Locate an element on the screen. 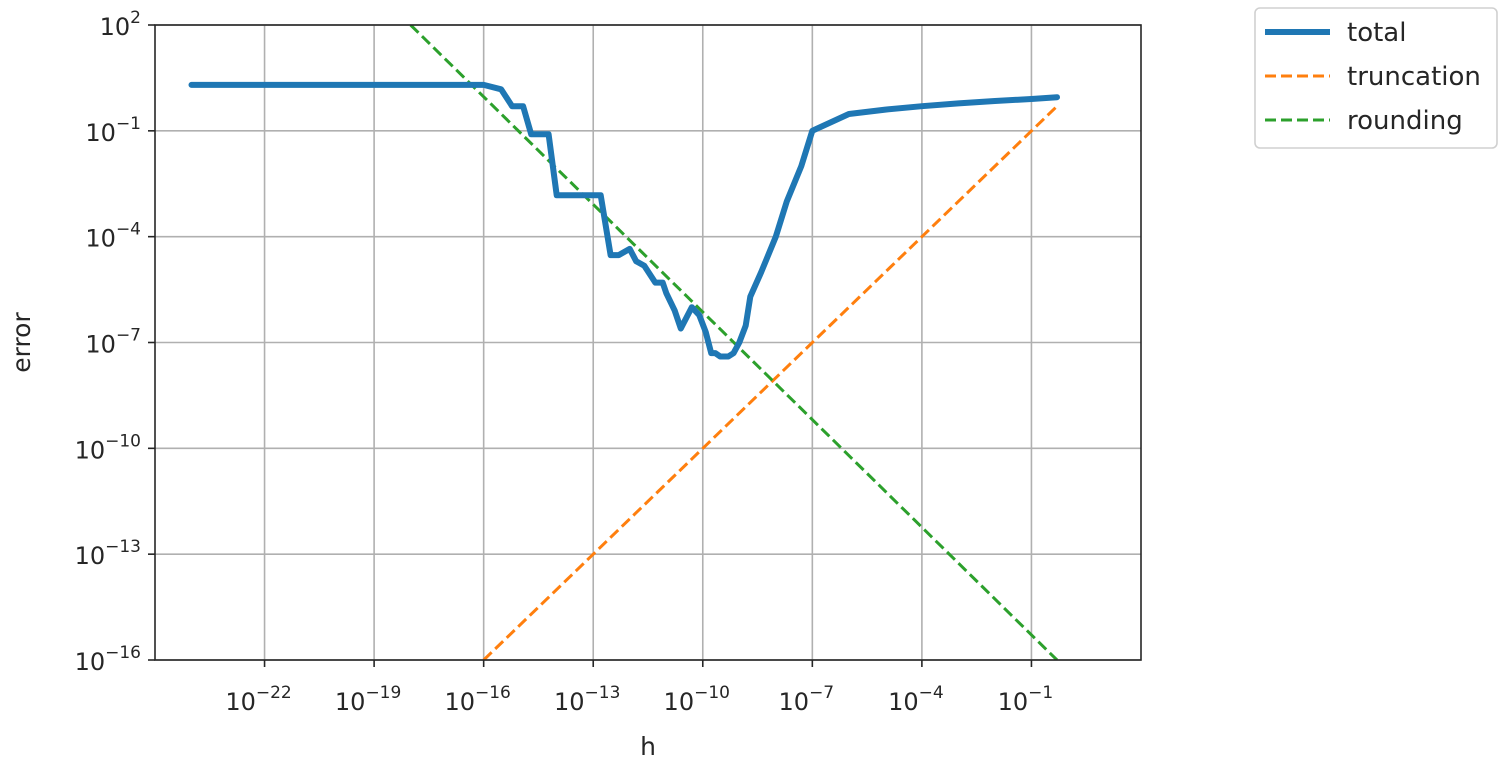 Image resolution: width=1499 pixels, height=763 pixels. x-tick-label: 10⁻¹⁰ is located at coordinates (697, 699).